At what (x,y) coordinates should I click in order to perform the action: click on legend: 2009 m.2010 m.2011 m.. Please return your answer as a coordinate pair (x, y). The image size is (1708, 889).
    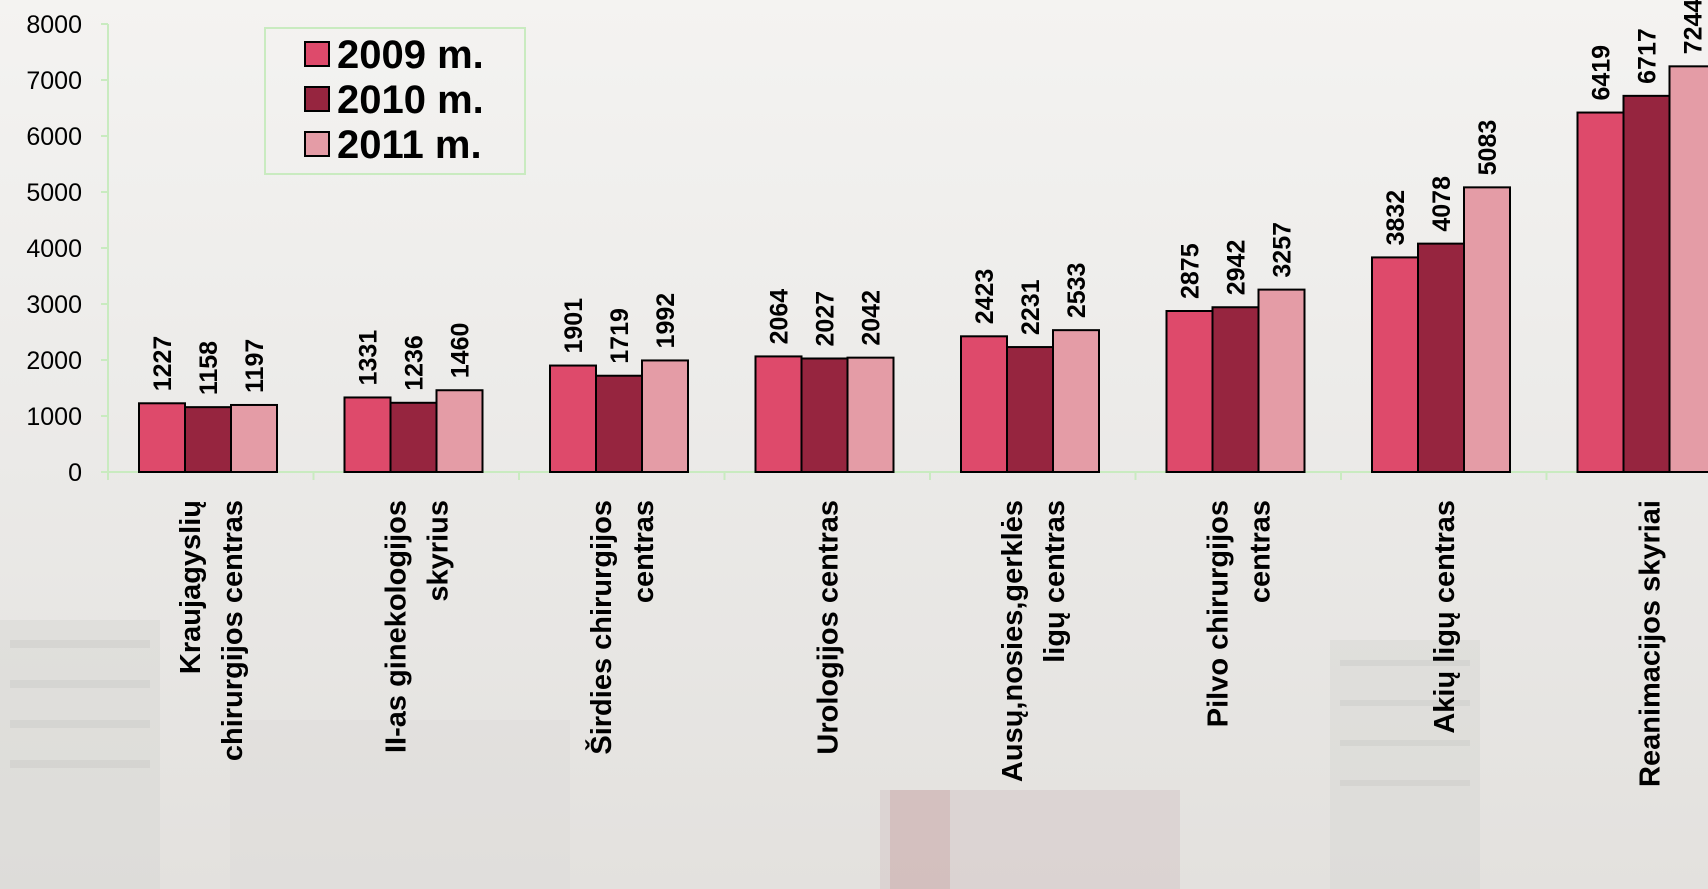
    Looking at the image, I should click on (395, 101).